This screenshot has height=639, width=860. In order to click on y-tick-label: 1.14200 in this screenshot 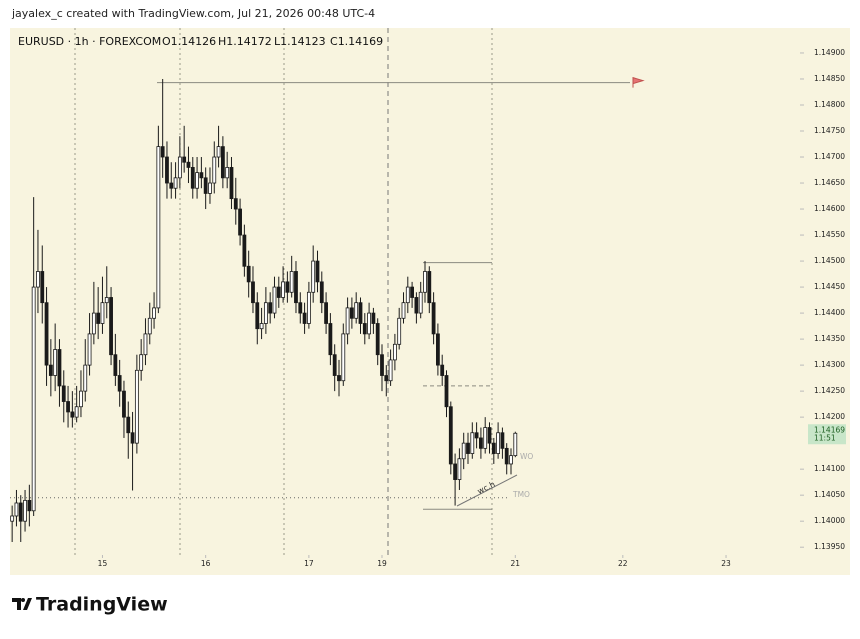, I will do `click(829, 416)`.